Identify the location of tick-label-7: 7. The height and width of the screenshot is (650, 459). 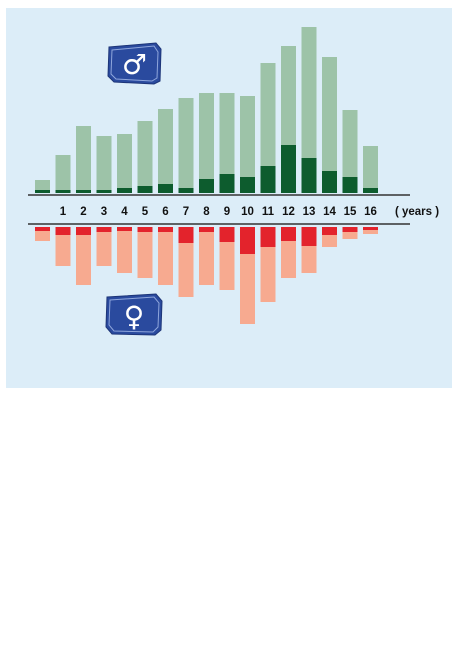
(186, 212).